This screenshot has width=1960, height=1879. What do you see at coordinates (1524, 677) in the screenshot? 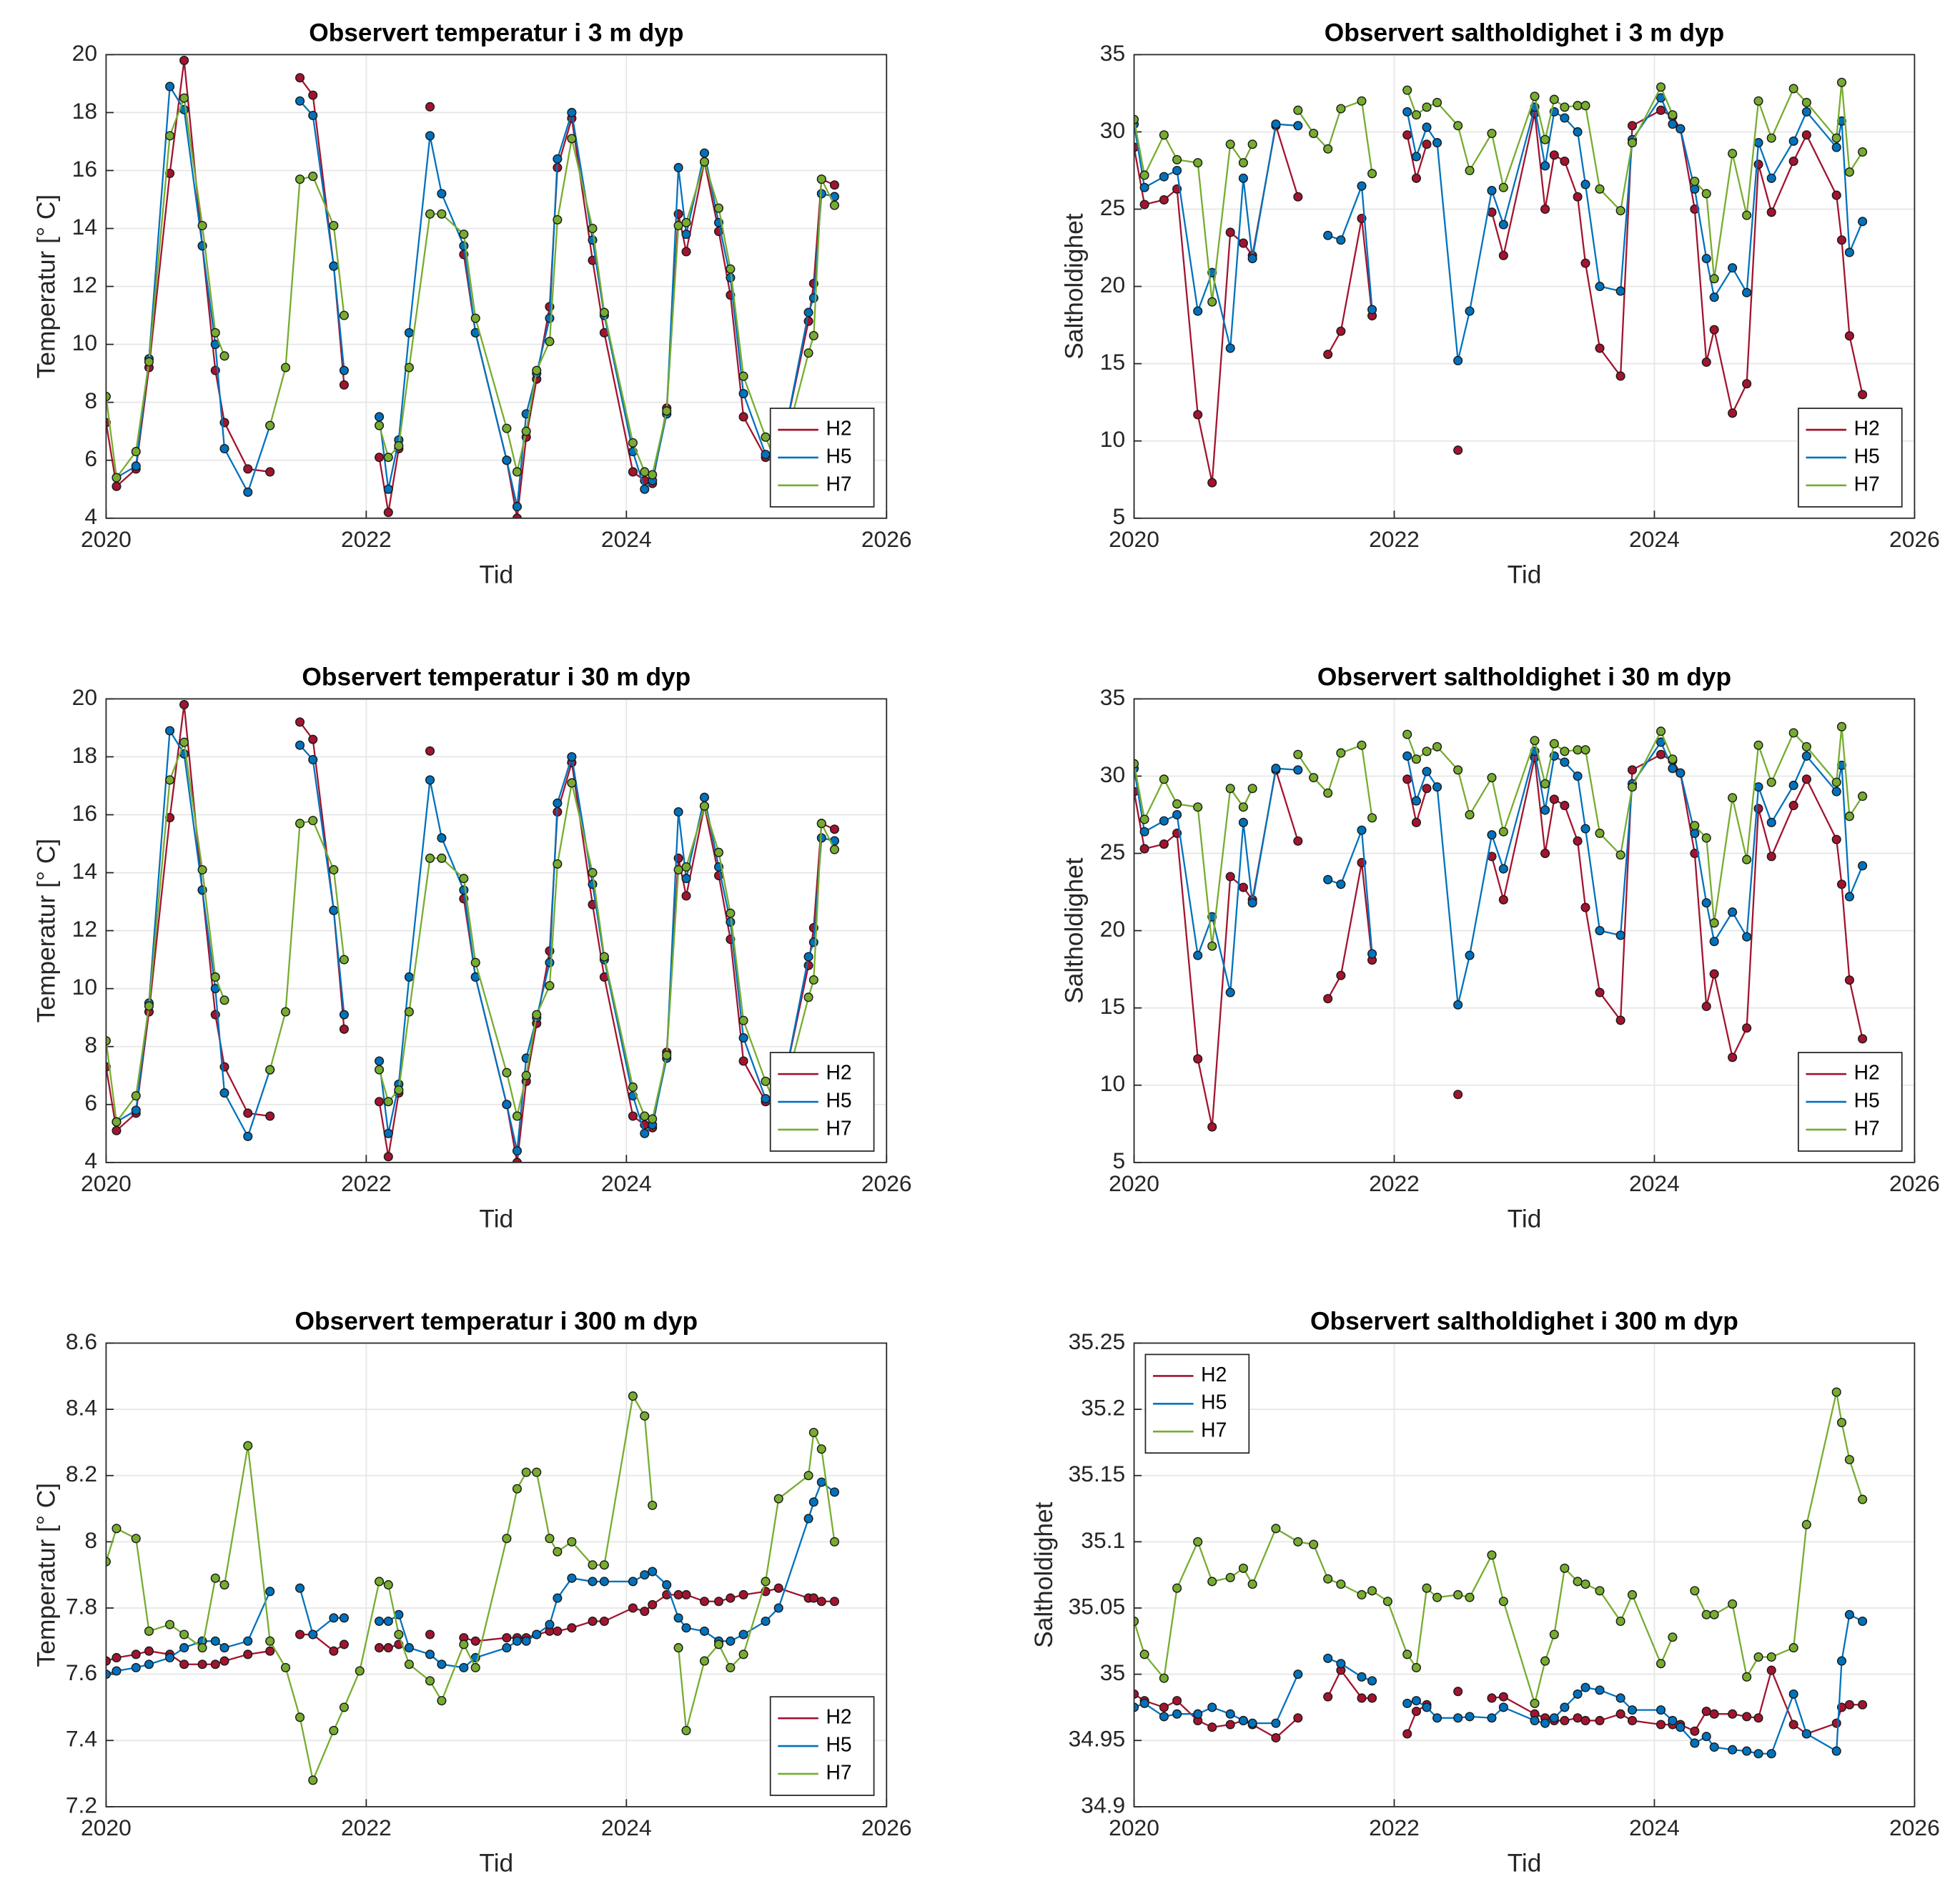
I see `chart-title: Observert saltholdighet i 30 m dyp` at bounding box center [1524, 677].